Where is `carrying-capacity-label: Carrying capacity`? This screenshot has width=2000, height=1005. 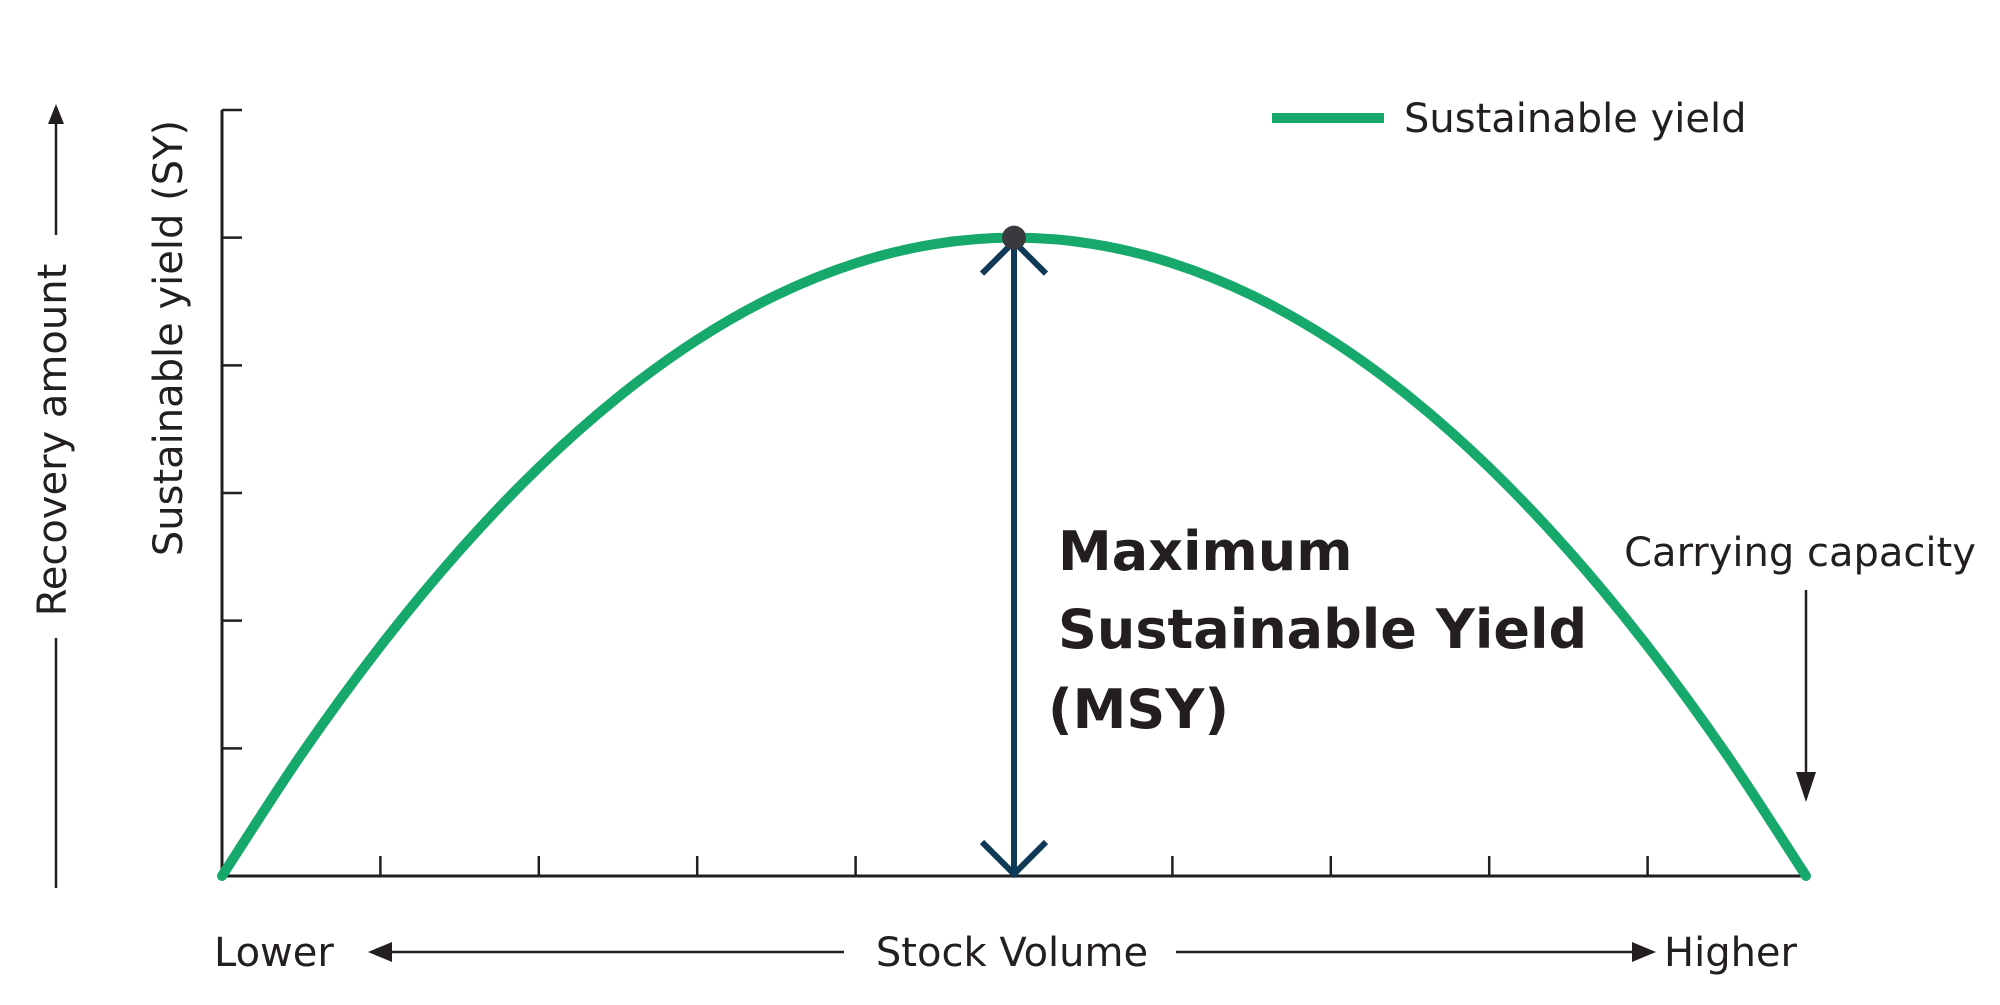 carrying-capacity-label: Carrying capacity is located at coordinates (1800, 553).